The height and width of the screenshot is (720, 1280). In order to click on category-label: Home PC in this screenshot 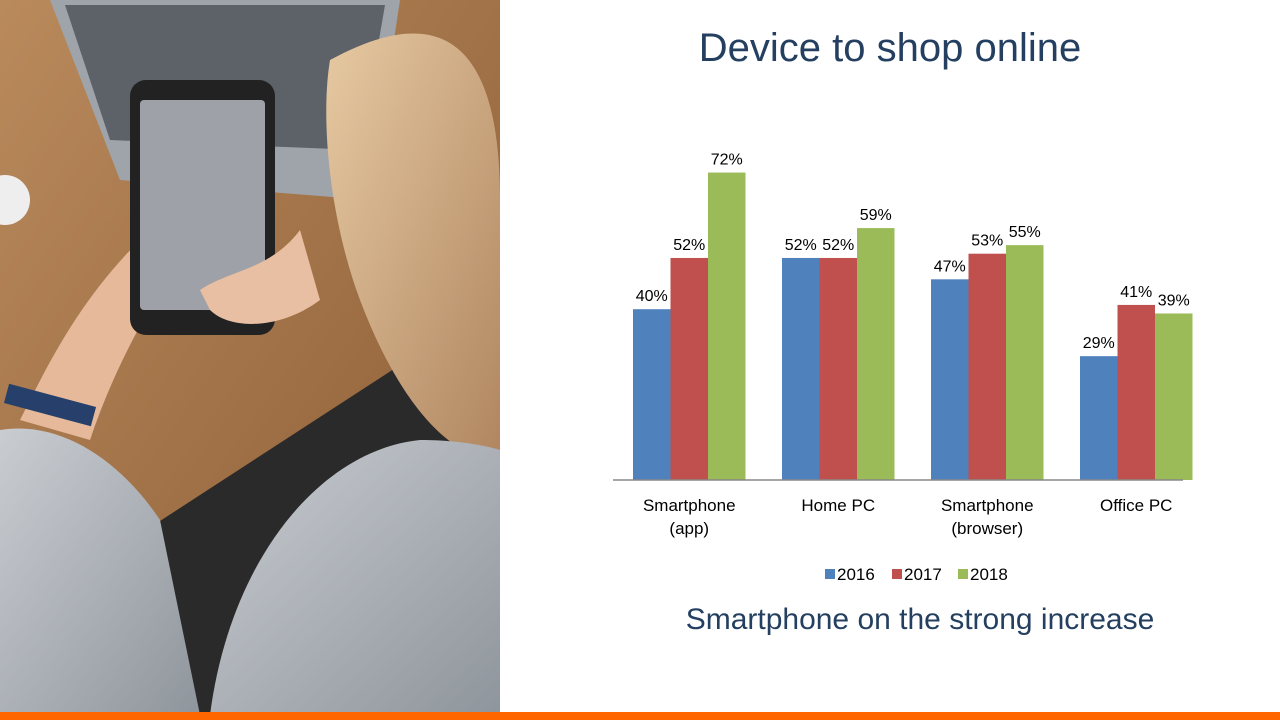, I will do `click(838, 505)`.